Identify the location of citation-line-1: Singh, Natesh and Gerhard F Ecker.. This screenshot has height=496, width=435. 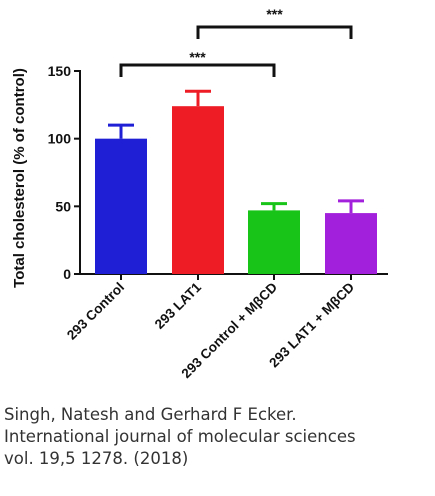
(150, 414).